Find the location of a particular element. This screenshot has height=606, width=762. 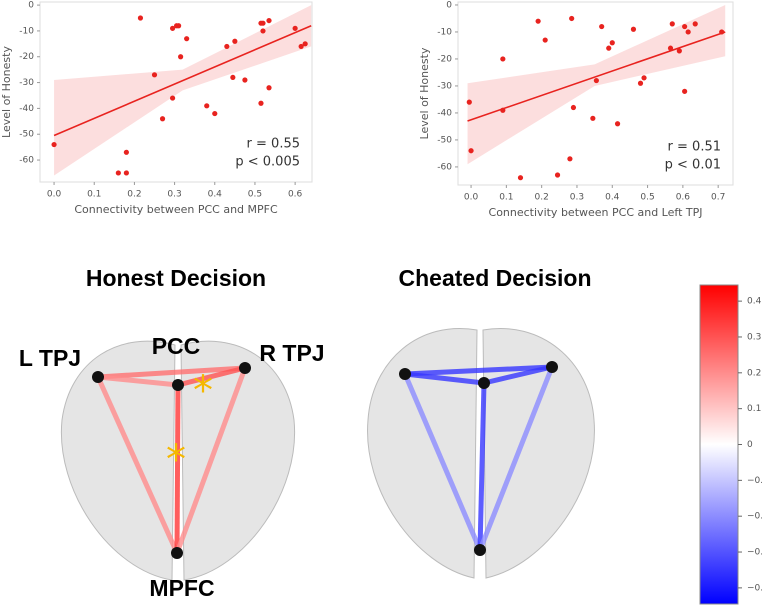

plot-frame is located at coordinates (595, 93).